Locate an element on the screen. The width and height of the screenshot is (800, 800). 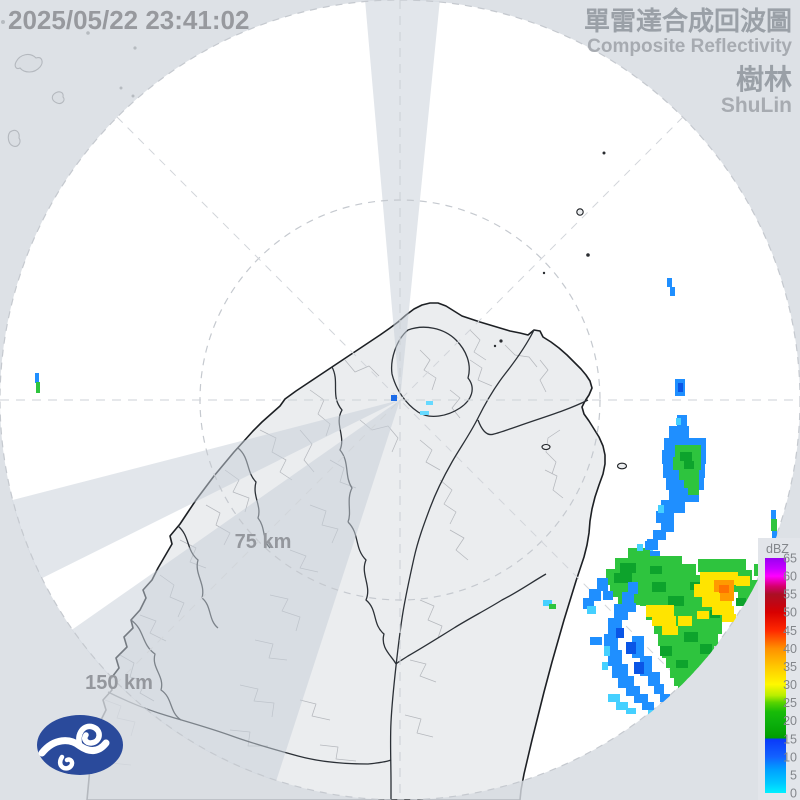
colorbar-tick: 25 is located at coordinates (790, 703).